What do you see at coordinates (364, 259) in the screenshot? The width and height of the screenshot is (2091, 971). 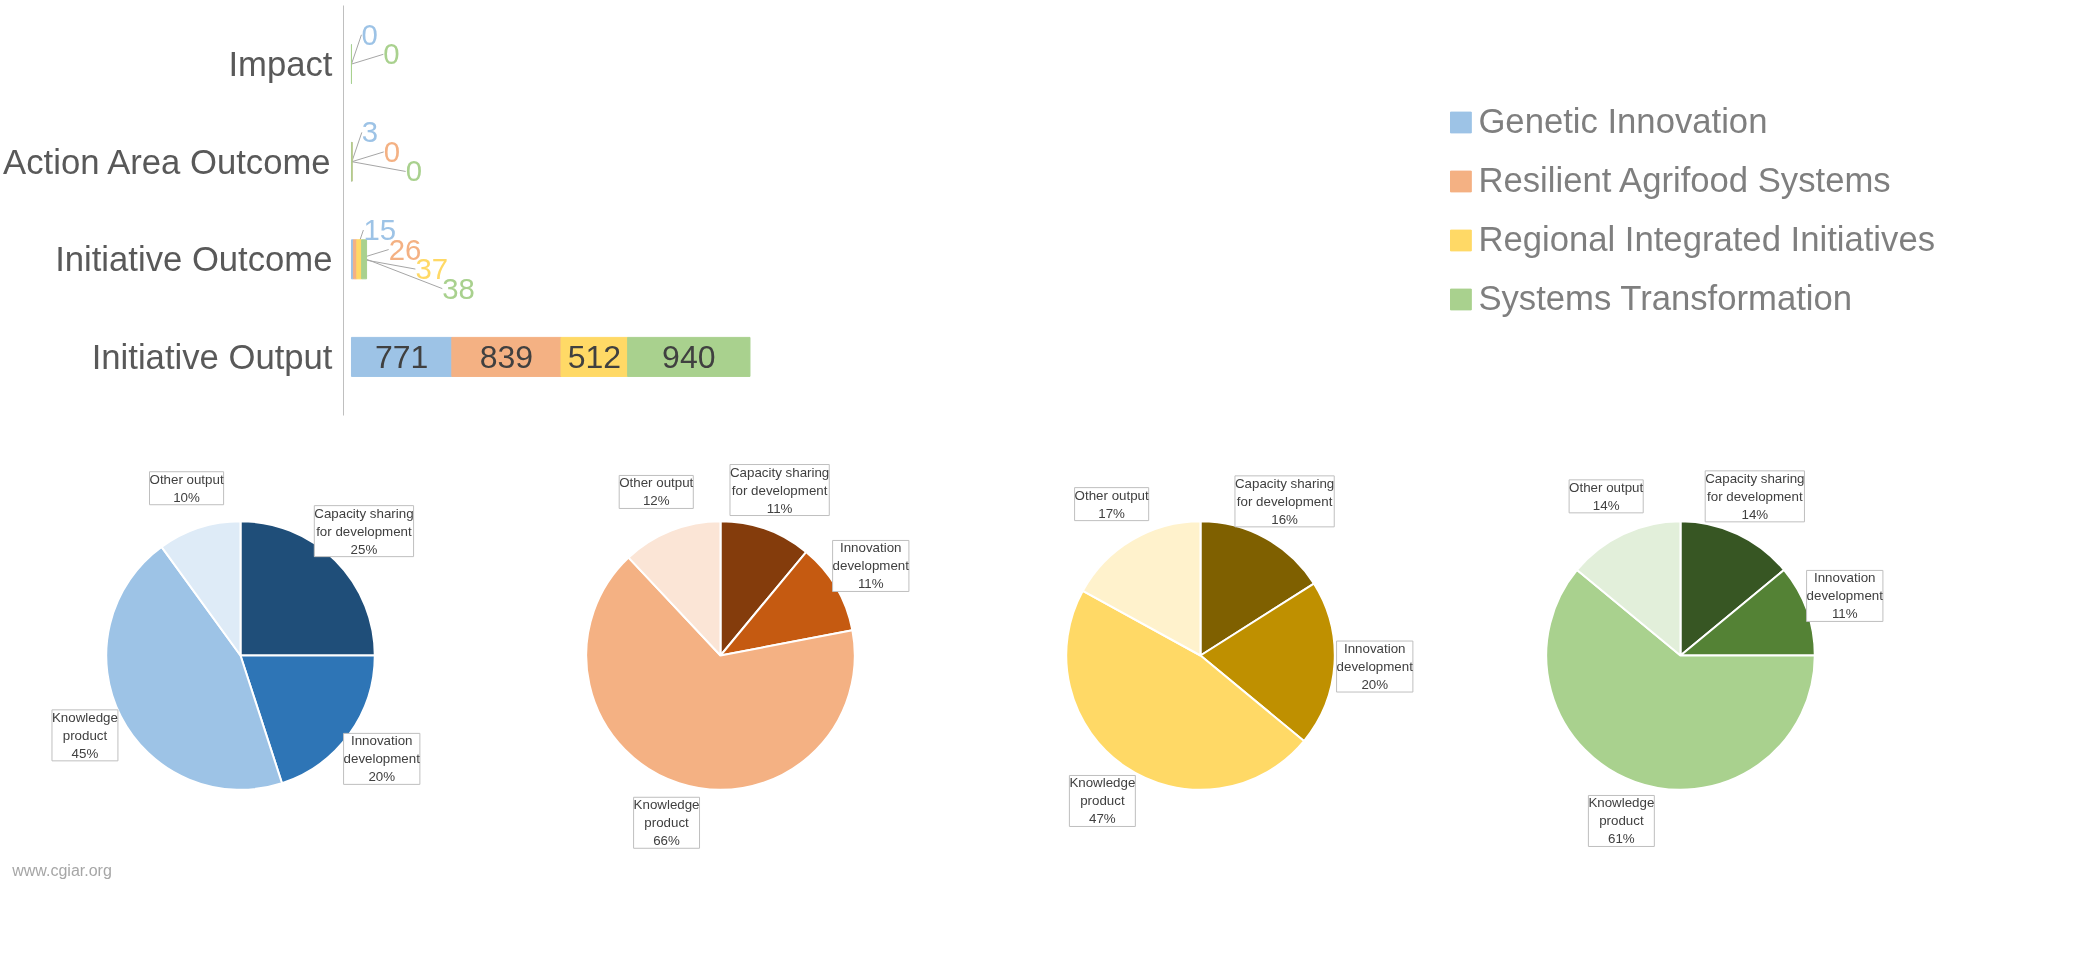 I see `bar` at bounding box center [364, 259].